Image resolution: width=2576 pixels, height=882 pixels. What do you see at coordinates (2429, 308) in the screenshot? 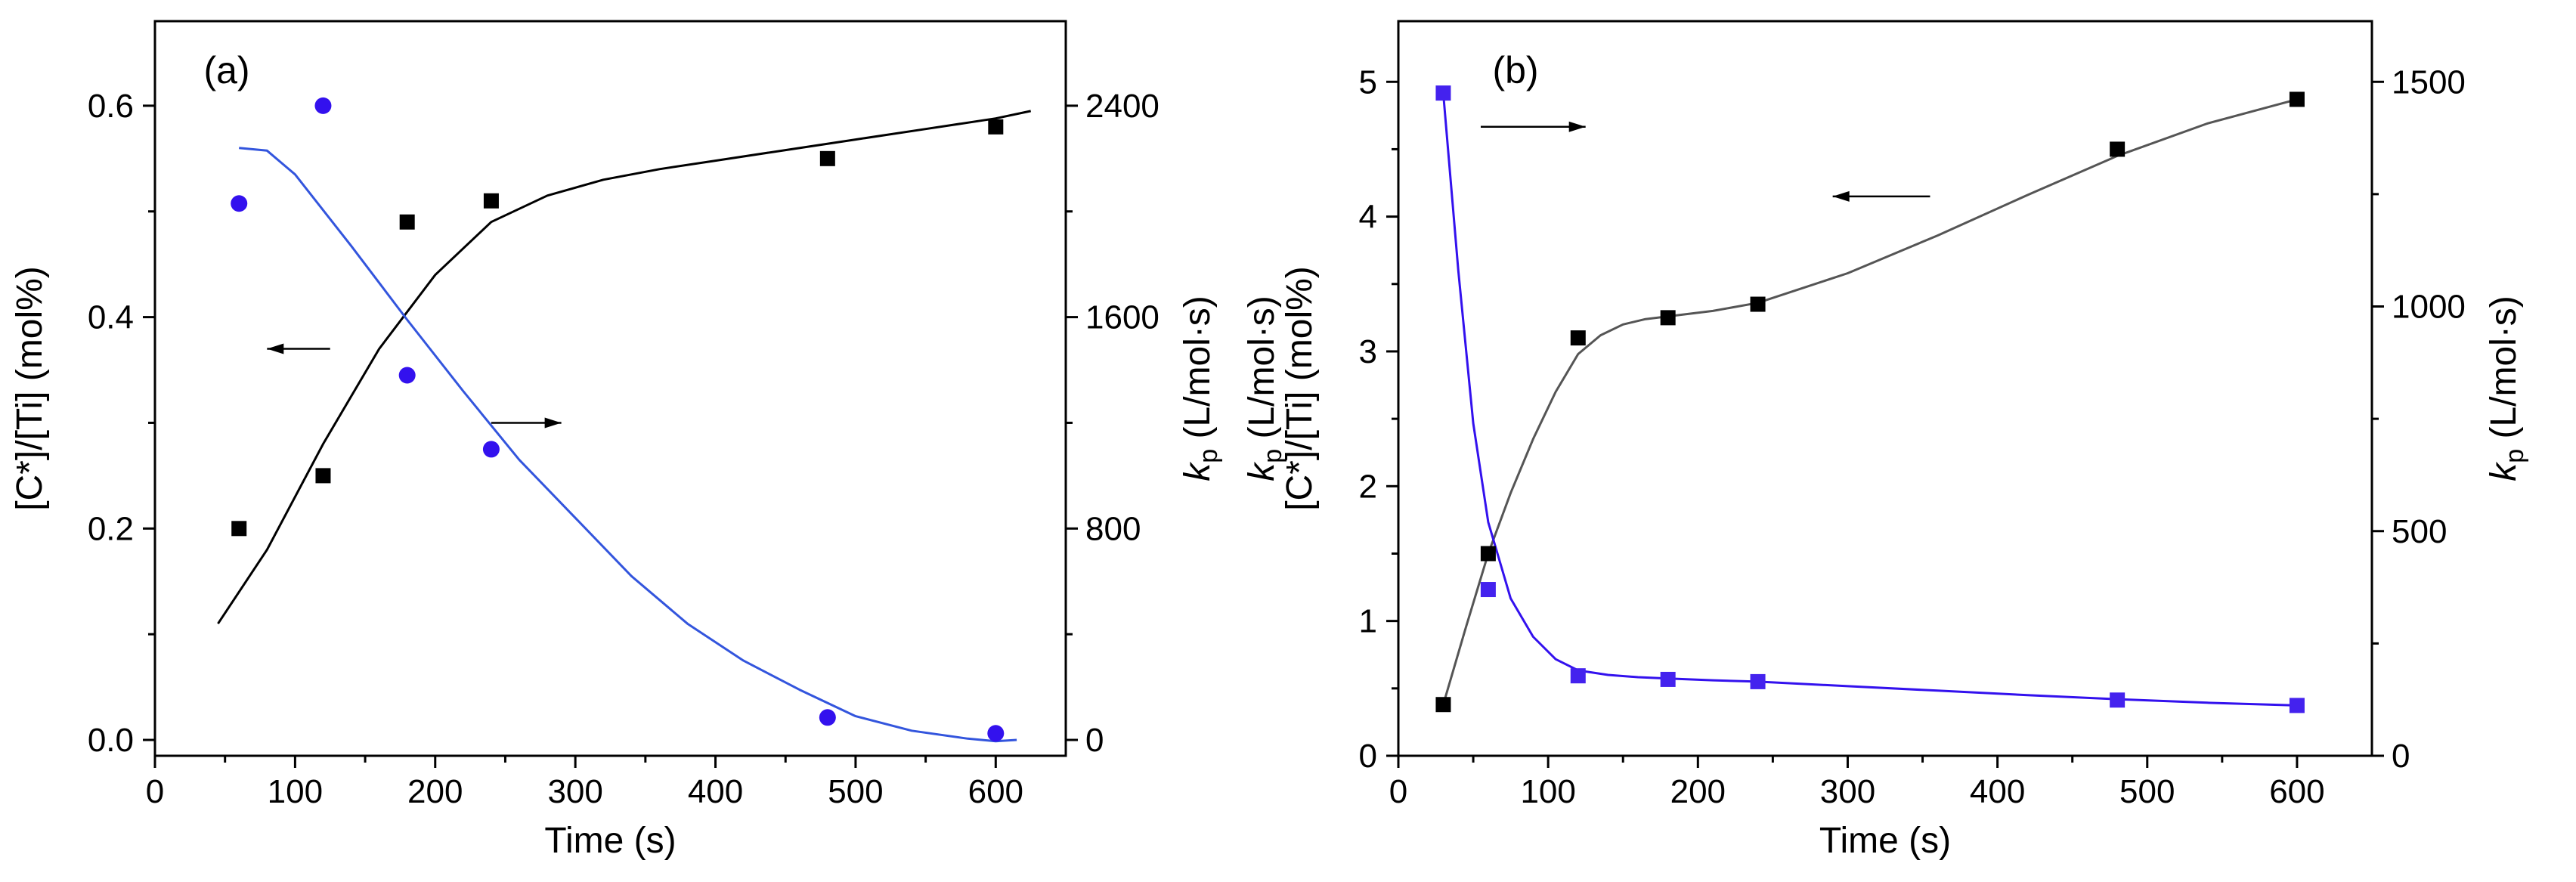
I see `y2-tick-label: 1000` at bounding box center [2429, 308].